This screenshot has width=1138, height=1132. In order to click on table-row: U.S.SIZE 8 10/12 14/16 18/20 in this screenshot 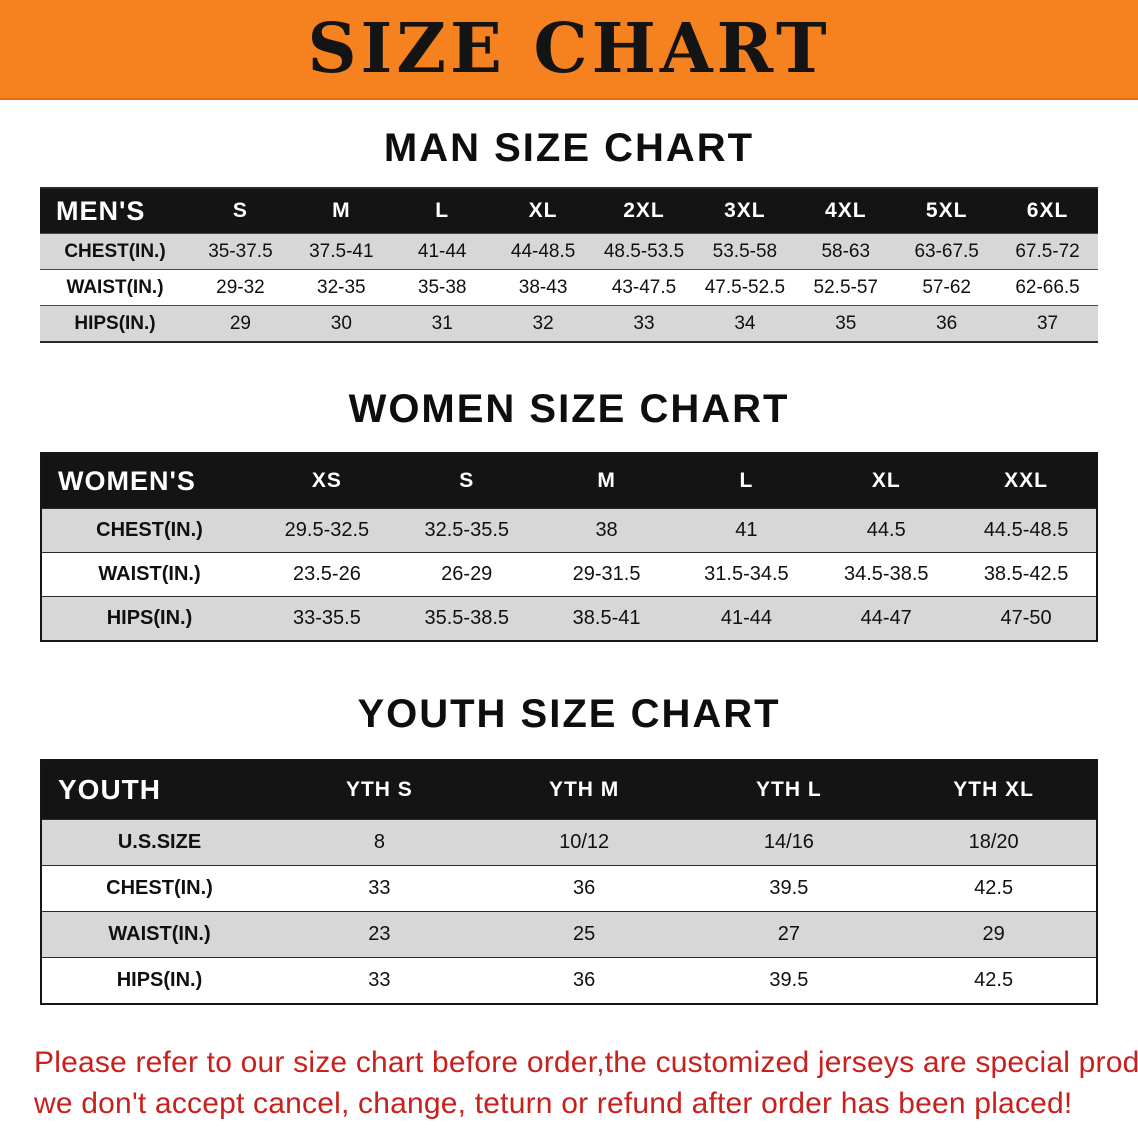, I will do `click(569, 842)`.